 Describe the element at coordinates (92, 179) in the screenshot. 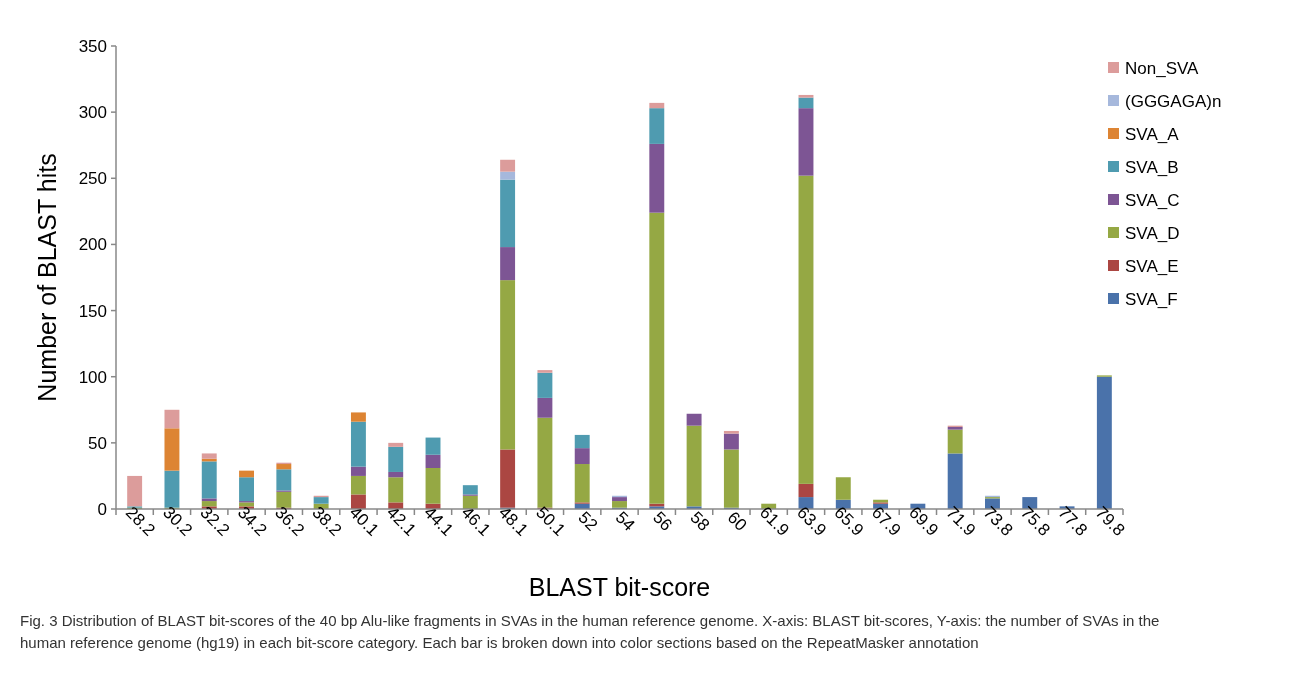

I see `y-tick-label: 250` at that location.